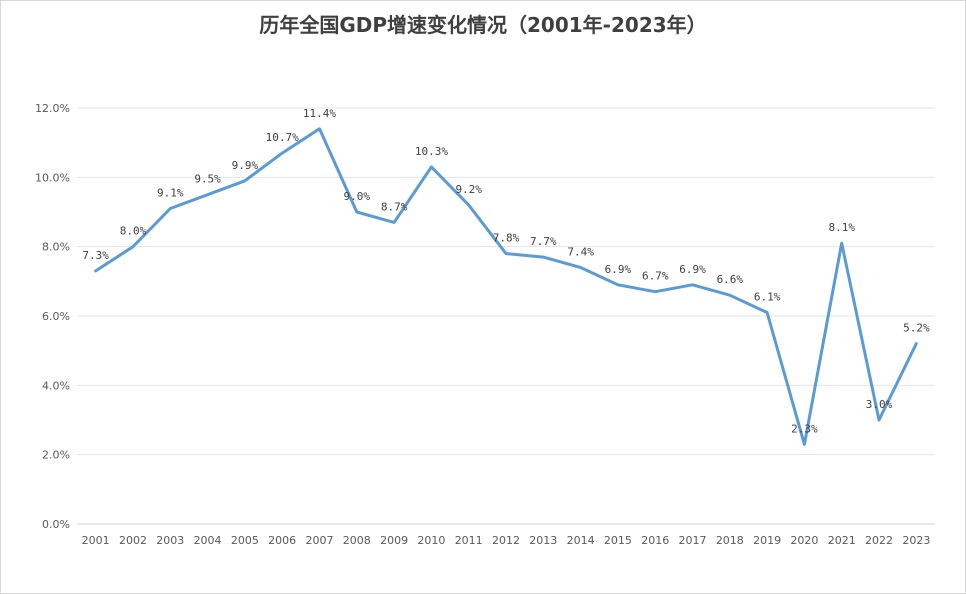 Image resolution: width=966 pixels, height=594 pixels. I want to click on data-label: 10.7%, so click(282, 137).